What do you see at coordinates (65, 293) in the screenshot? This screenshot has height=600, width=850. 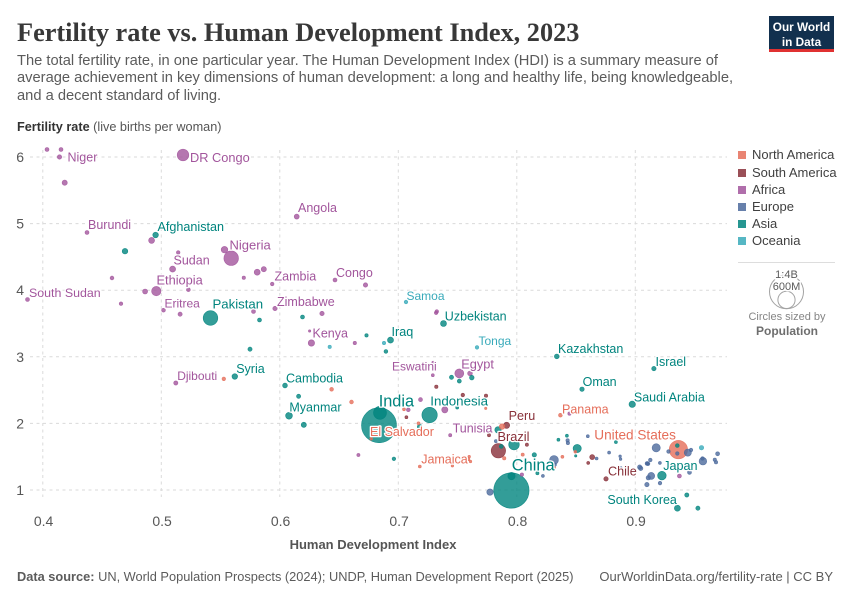 I see `svg-text: South Sudan` at bounding box center [65, 293].